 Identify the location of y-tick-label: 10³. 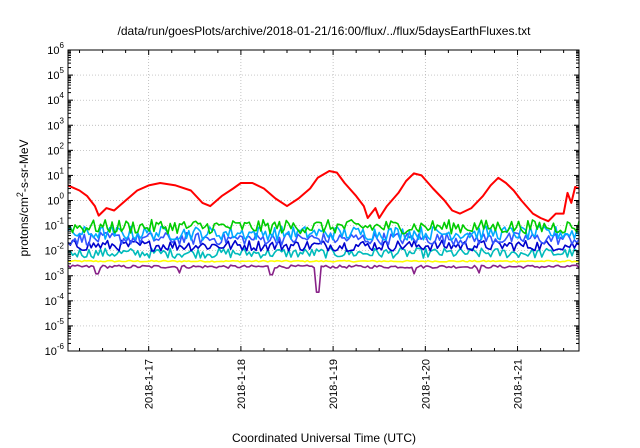
(55, 124).